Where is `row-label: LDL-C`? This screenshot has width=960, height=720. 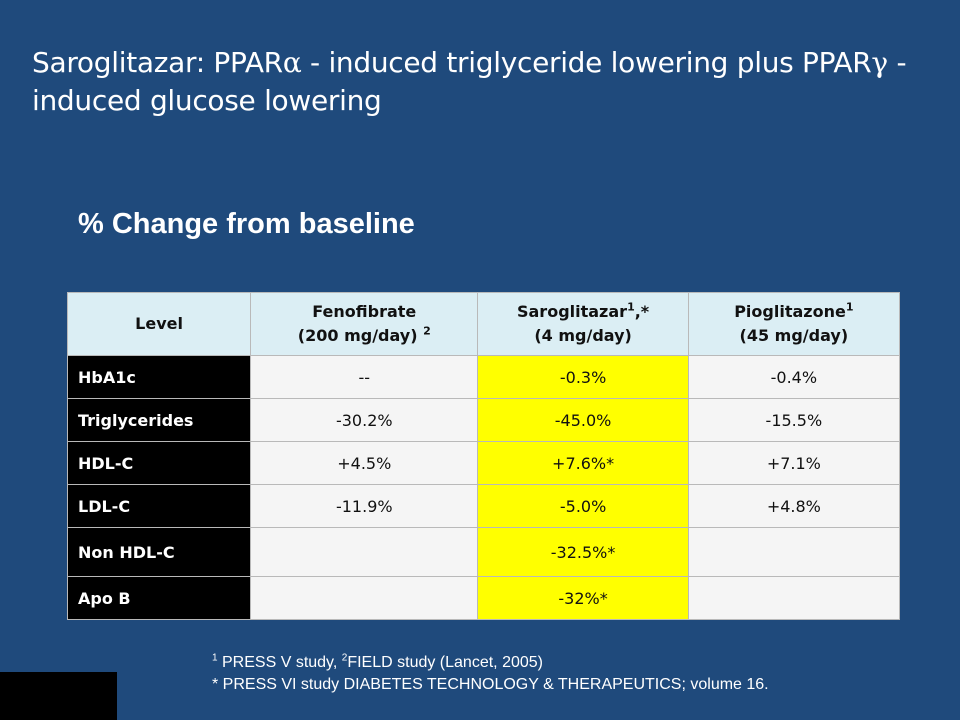 row-label: LDL-C is located at coordinates (159, 506).